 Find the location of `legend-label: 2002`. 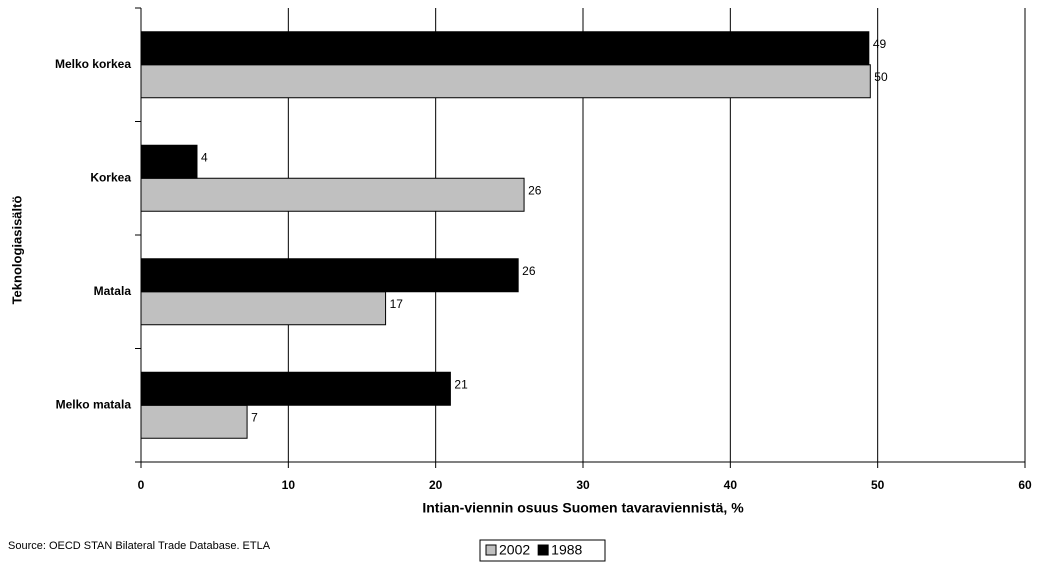

legend-label: 2002 is located at coordinates (514, 550).